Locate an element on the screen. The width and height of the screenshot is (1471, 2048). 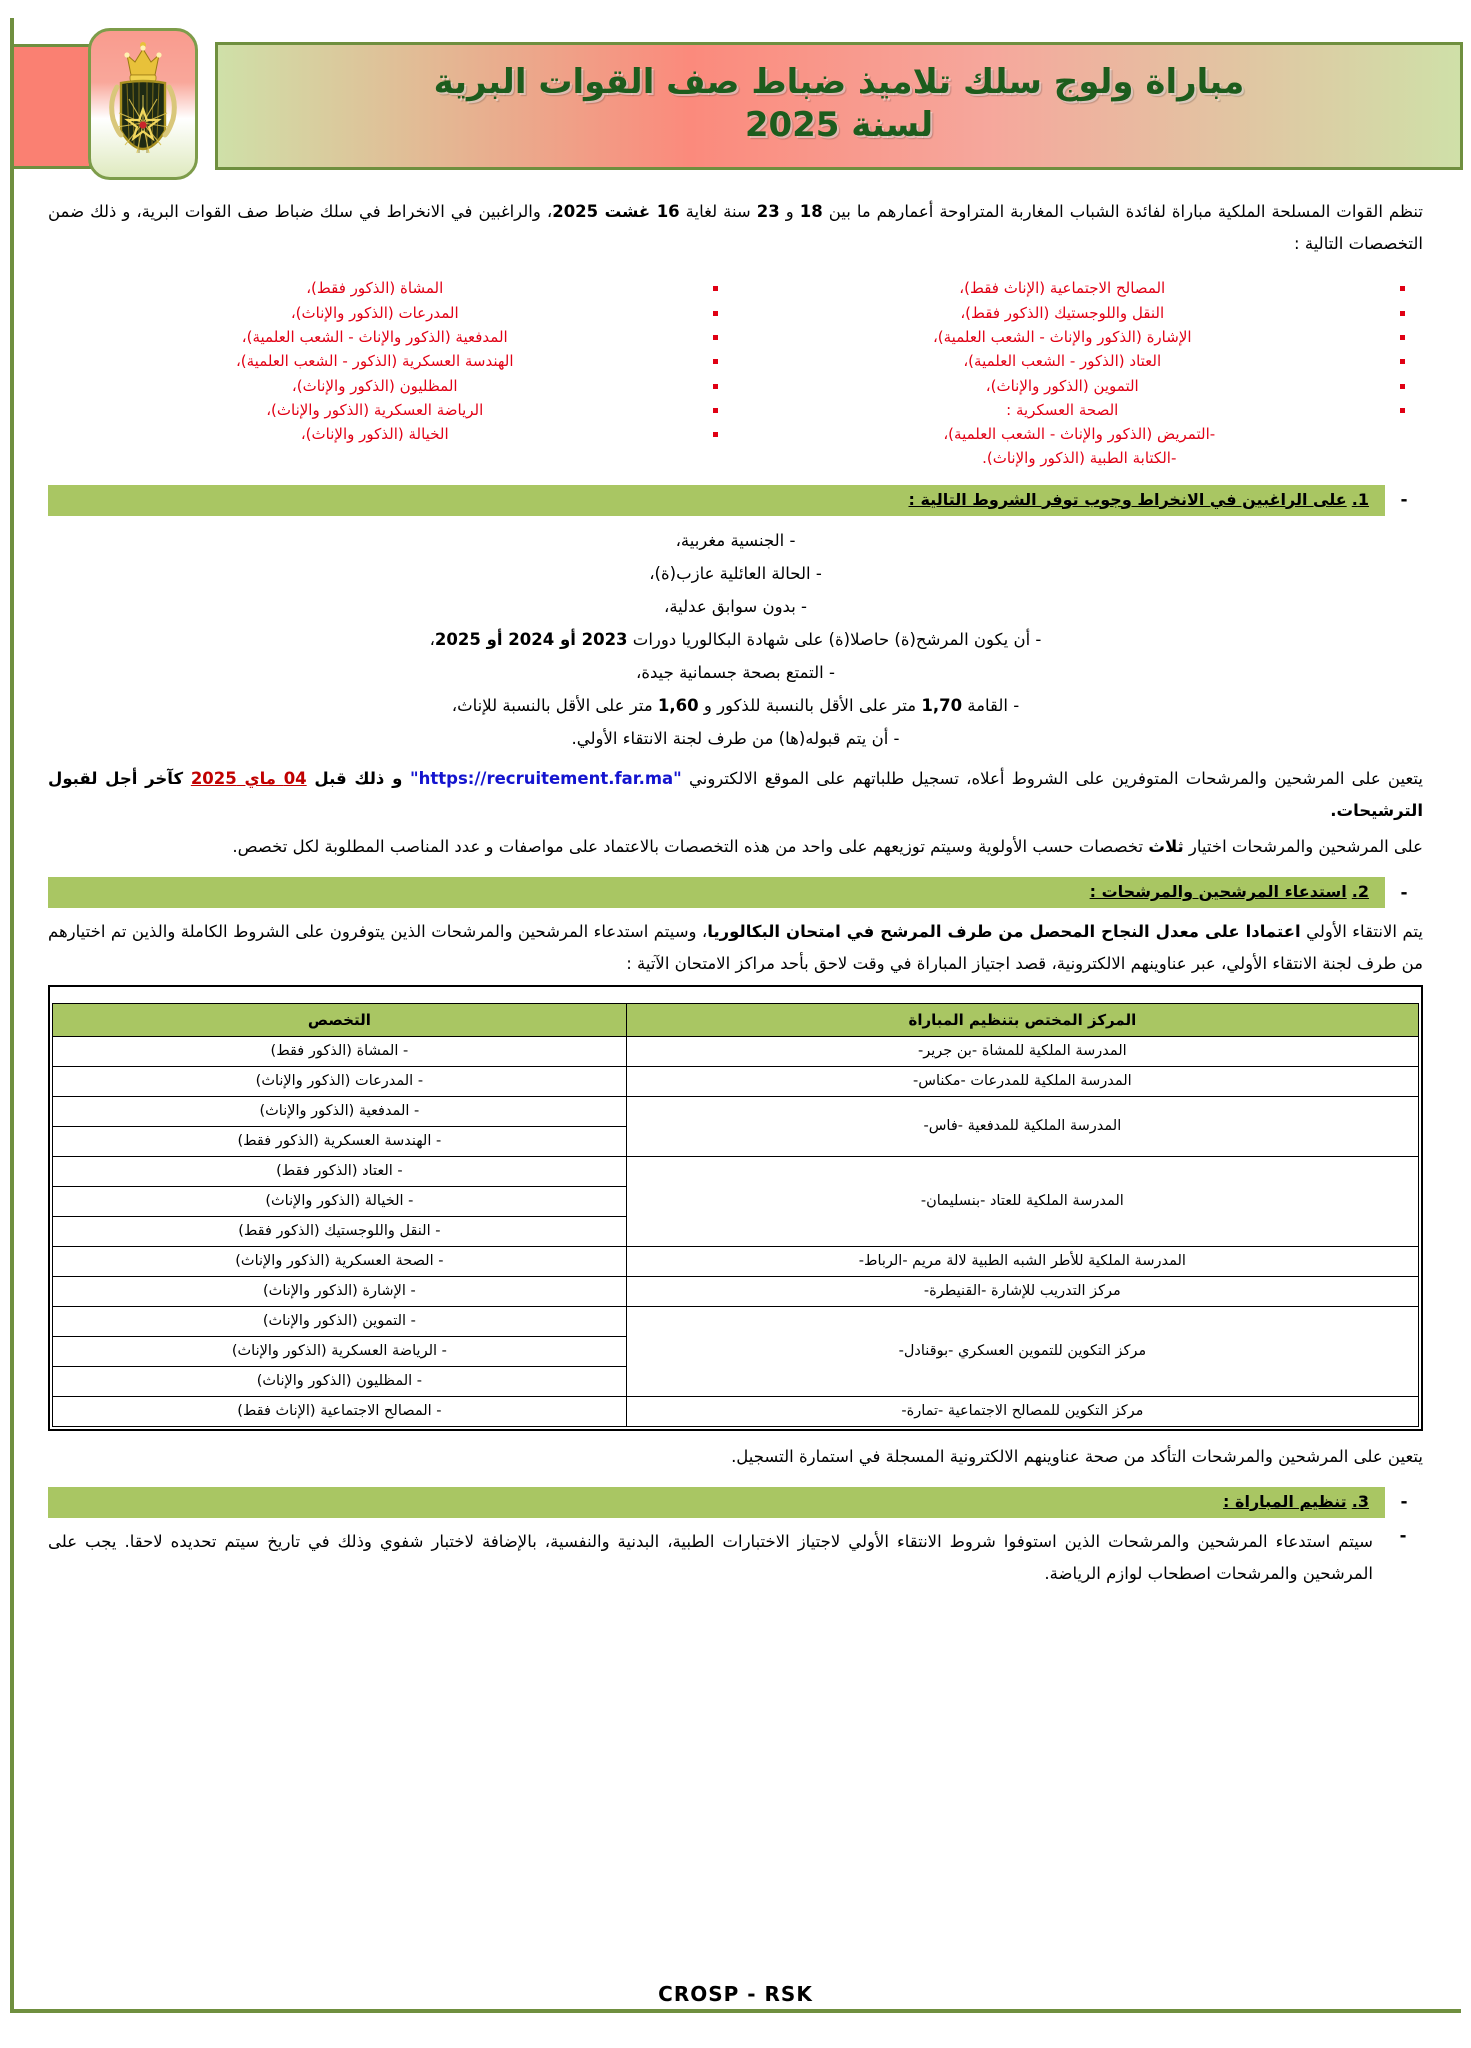
age-min: 18 is located at coordinates (811, 211).